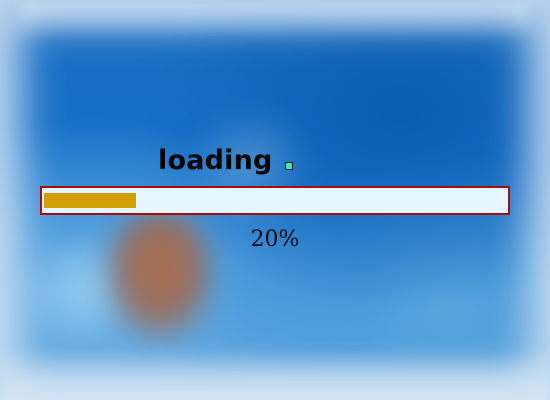 The height and width of the screenshot is (400, 550). Describe the element at coordinates (275, 20) in the screenshot. I see `background-top-band` at that location.